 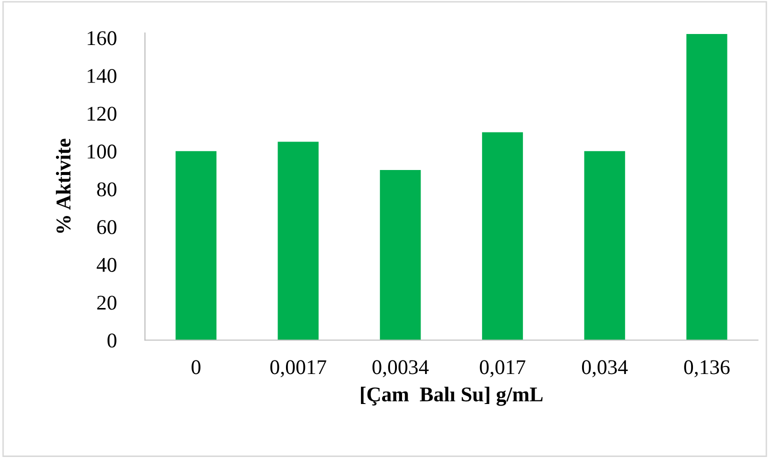 What do you see at coordinates (106, 265) in the screenshot?
I see `y-tick-label: 40` at bounding box center [106, 265].